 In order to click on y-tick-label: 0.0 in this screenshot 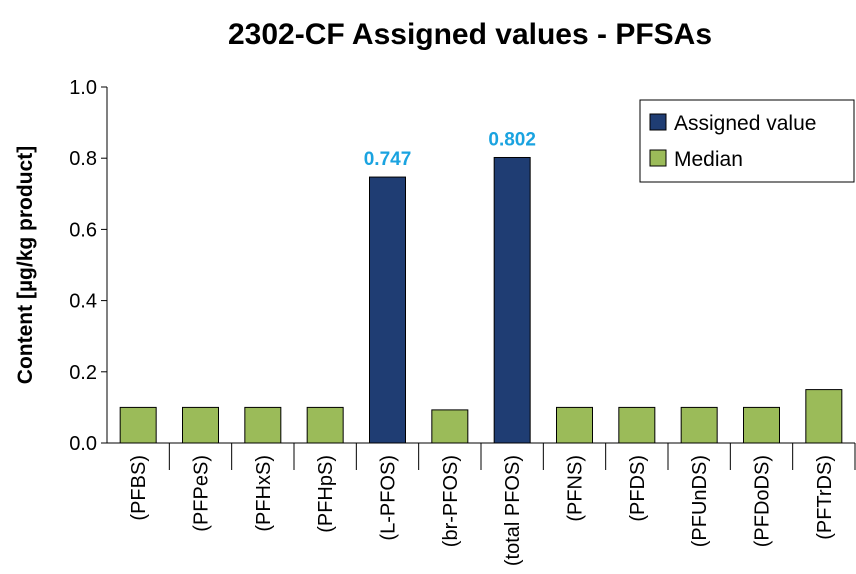, I will do `click(83, 444)`.